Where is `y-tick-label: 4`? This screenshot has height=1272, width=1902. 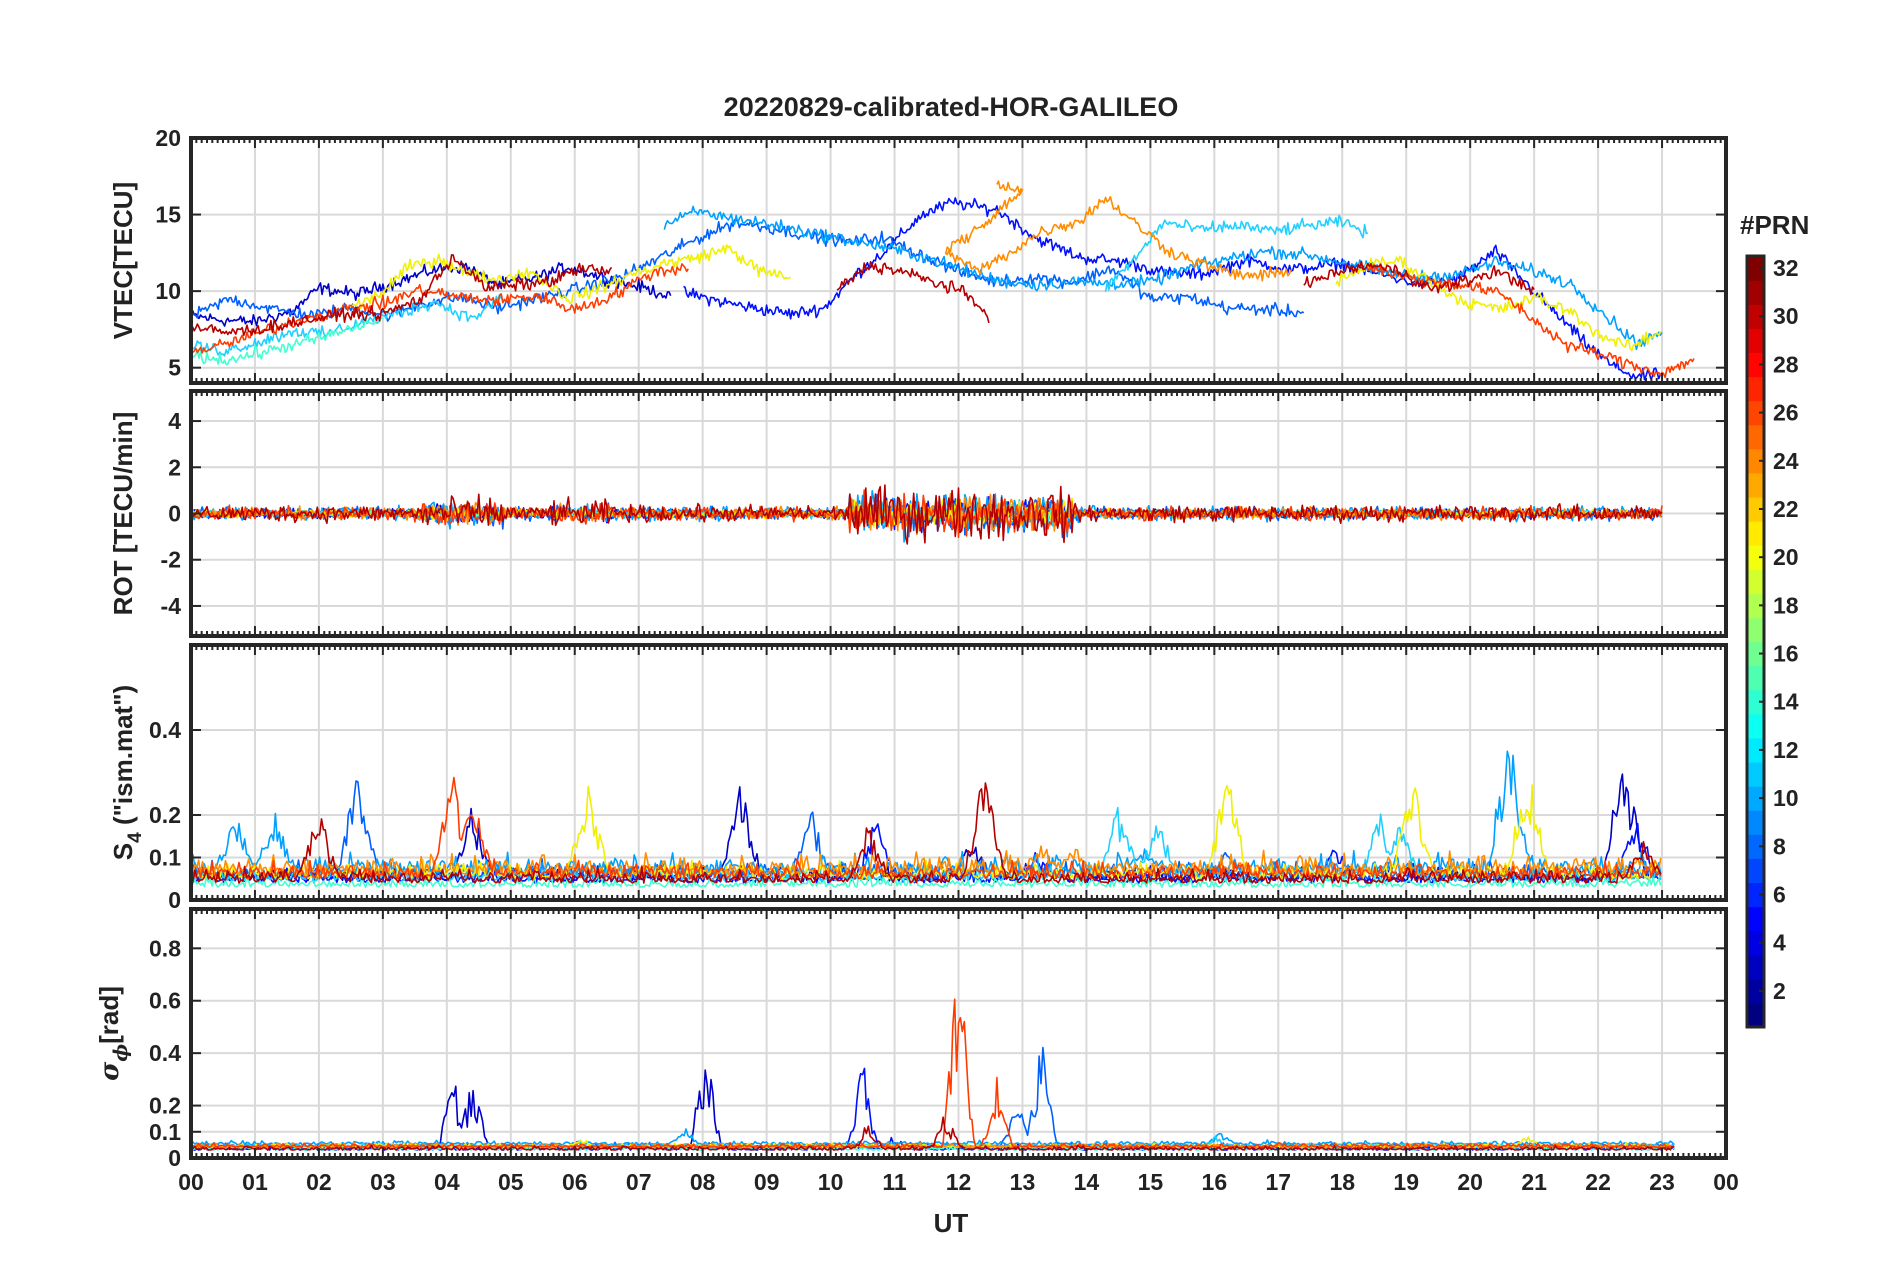 y-tick-label: 4 is located at coordinates (174, 421).